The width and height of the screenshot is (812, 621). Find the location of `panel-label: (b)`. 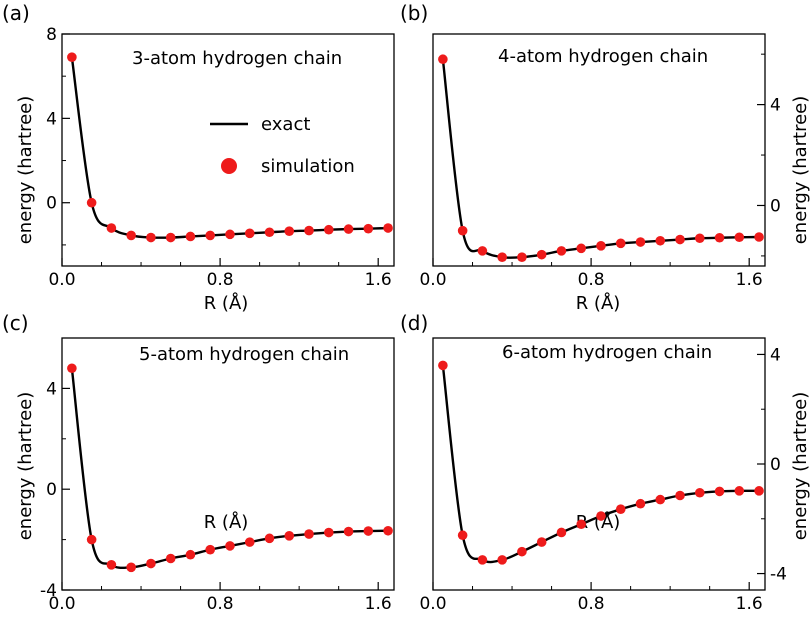

panel-label: (b) is located at coordinates (414, 13).